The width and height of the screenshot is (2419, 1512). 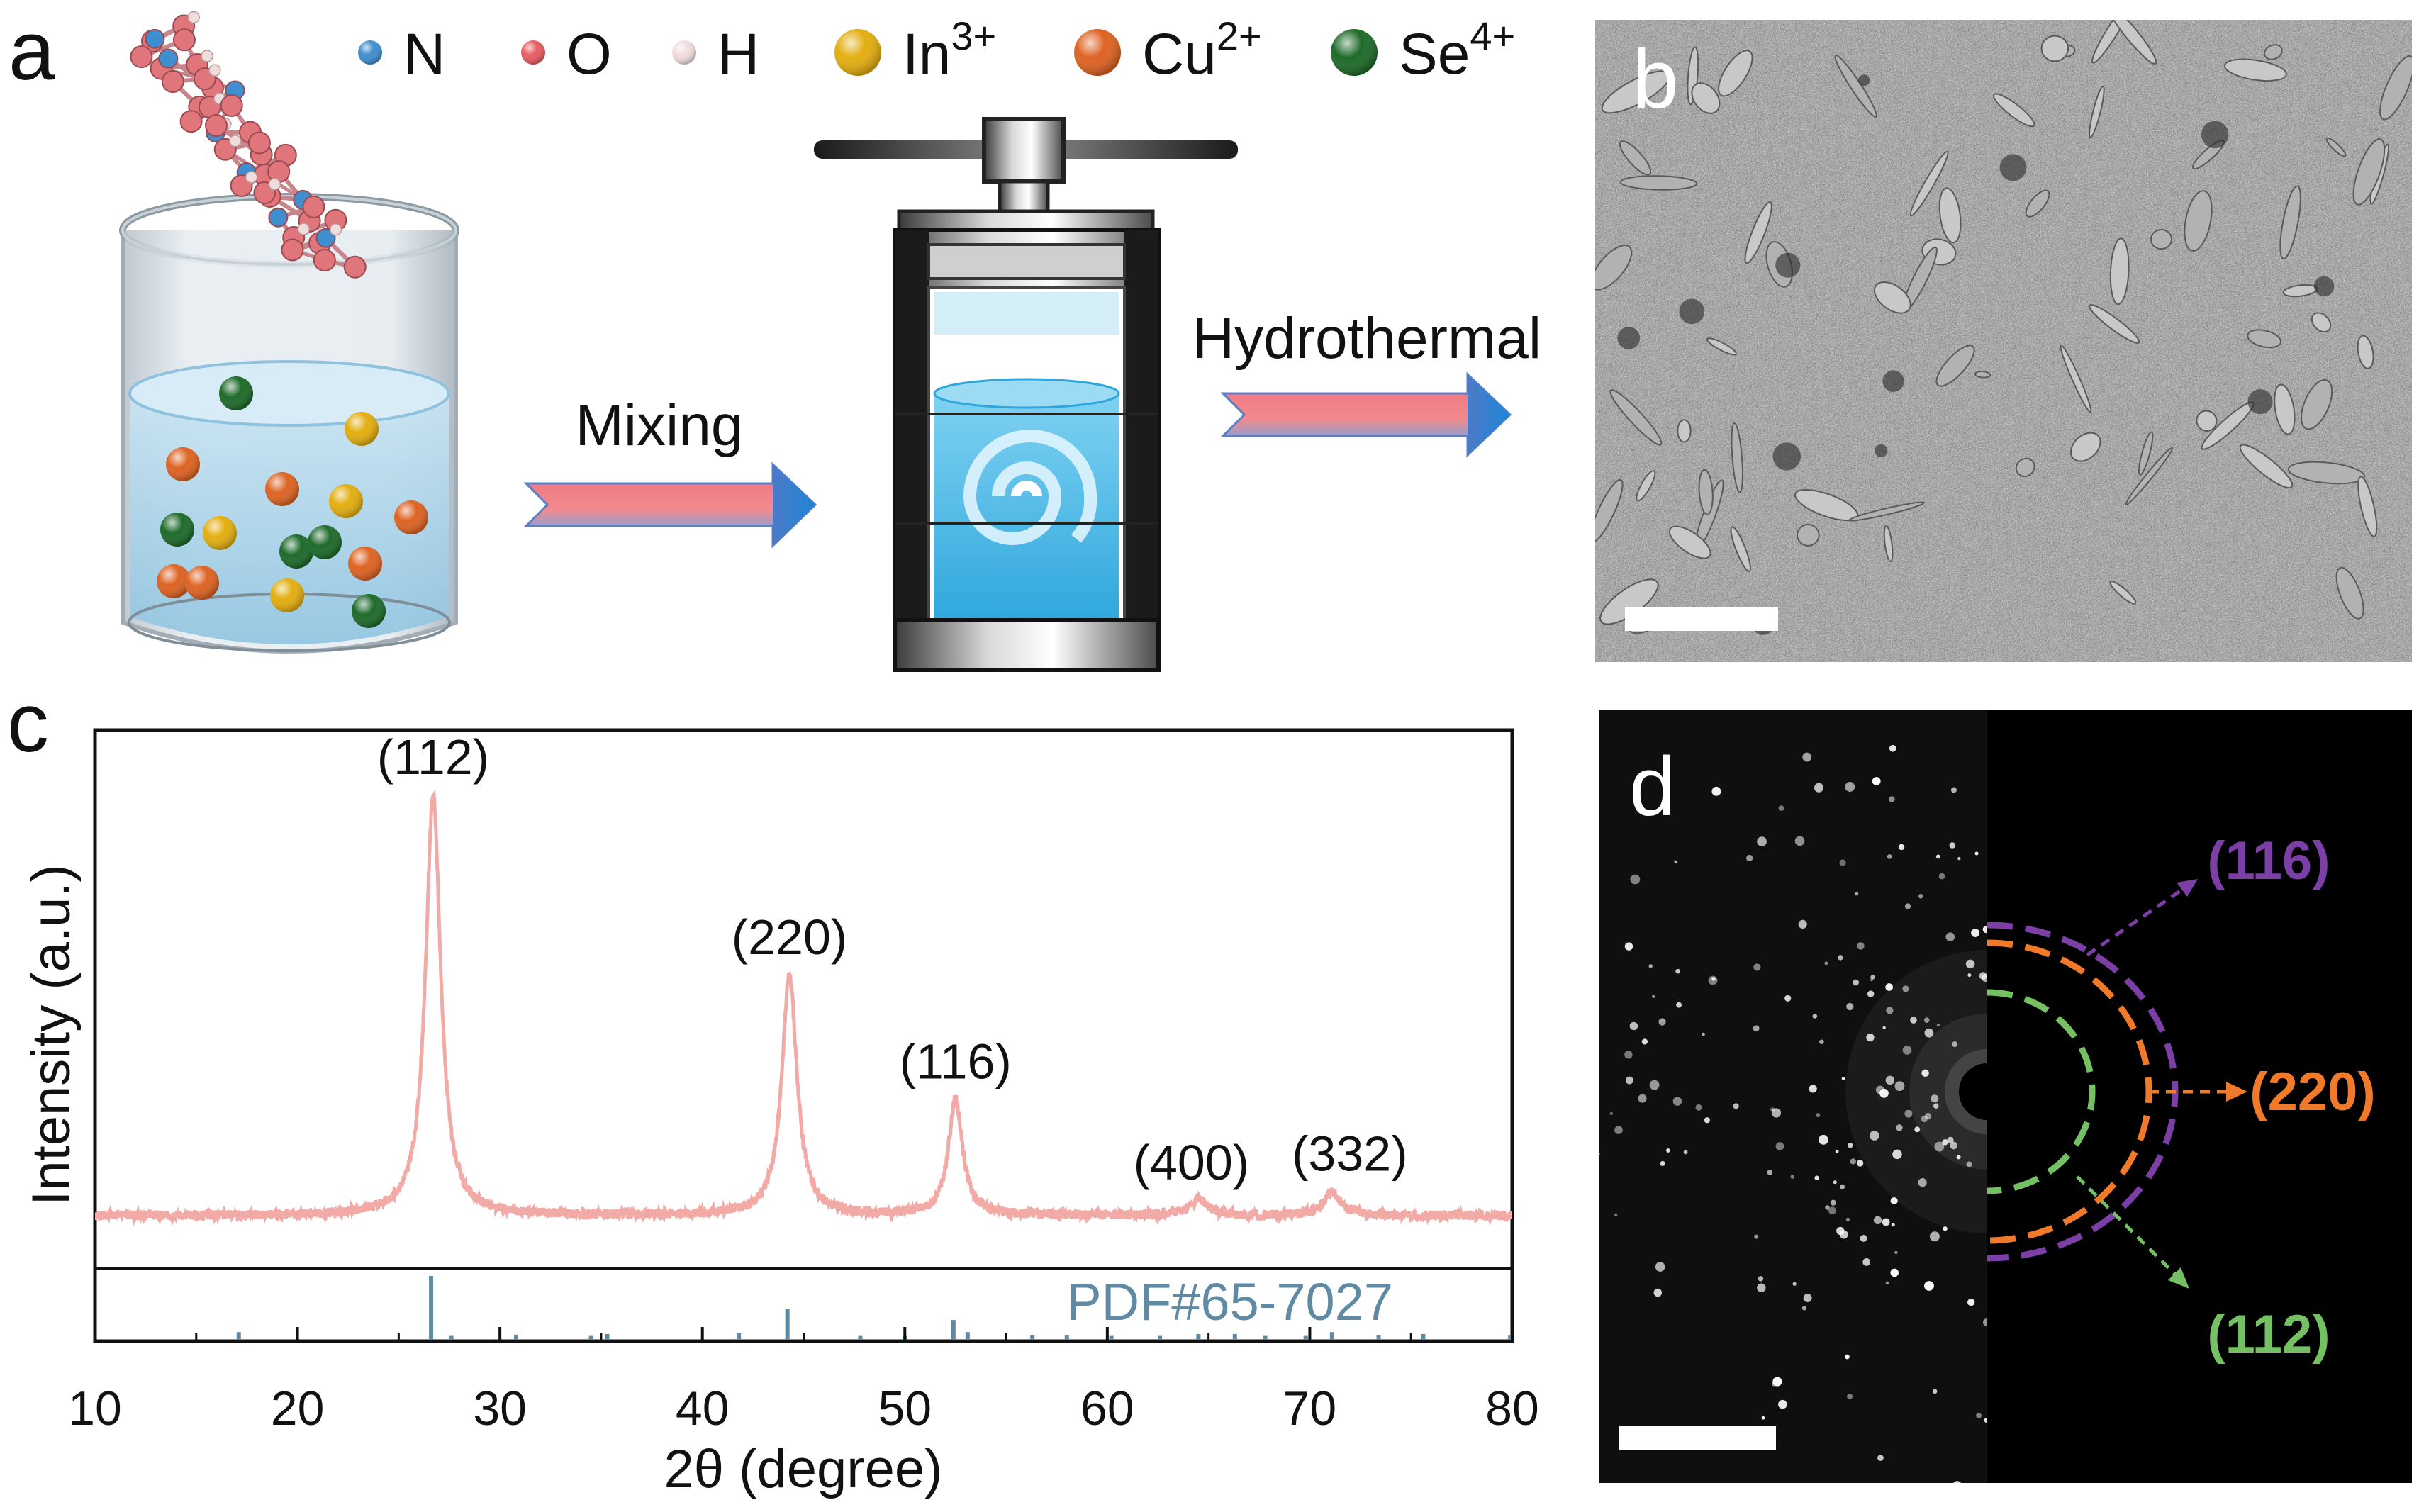 I want to click on peak-label: (116), so click(x=956, y=1062).